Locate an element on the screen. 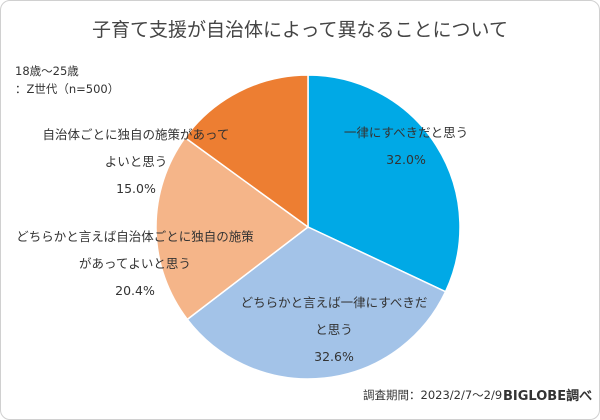 The width and height of the screenshot is (600, 420). slice-label-box: 自治体ごとに独自の施策があってよいと思う 15.0% is located at coordinates (136, 161).